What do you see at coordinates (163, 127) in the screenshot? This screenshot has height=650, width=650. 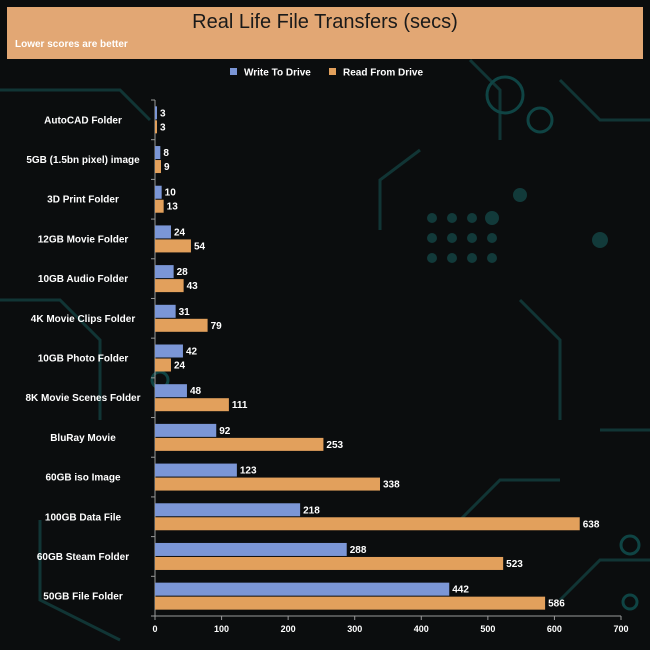 I see `data-label-read: 3` at bounding box center [163, 127].